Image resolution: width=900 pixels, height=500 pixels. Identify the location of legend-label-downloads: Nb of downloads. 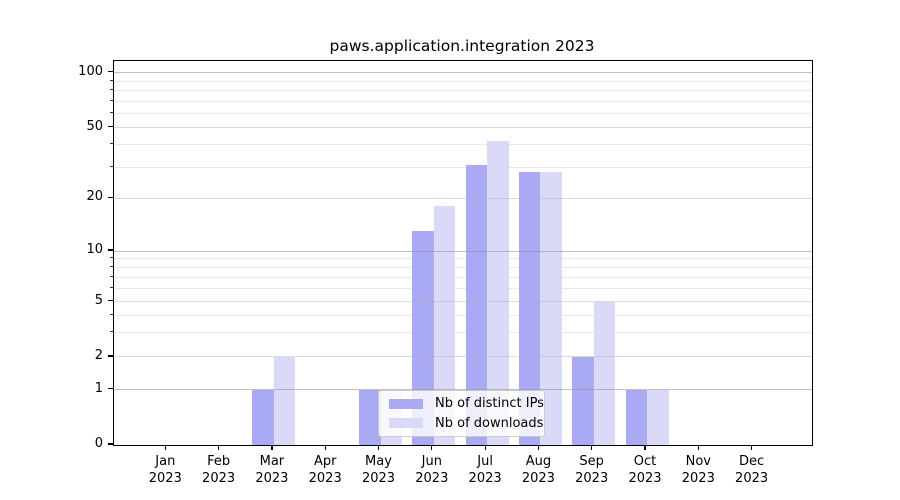
(489, 423).